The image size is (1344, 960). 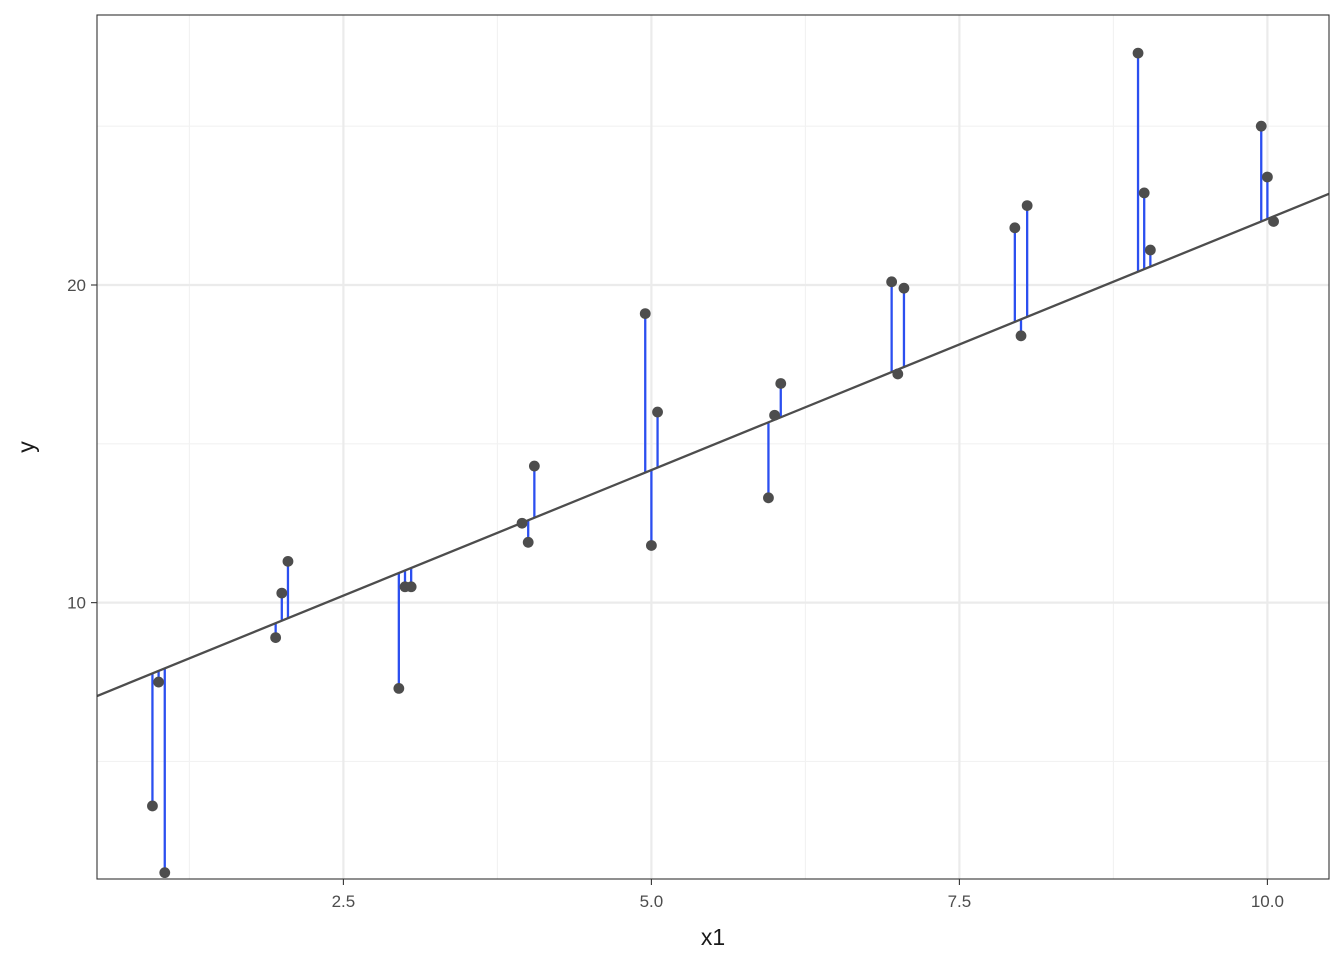 I want to click on y-axis-ticks: 10 20, so click(x=82, y=444).